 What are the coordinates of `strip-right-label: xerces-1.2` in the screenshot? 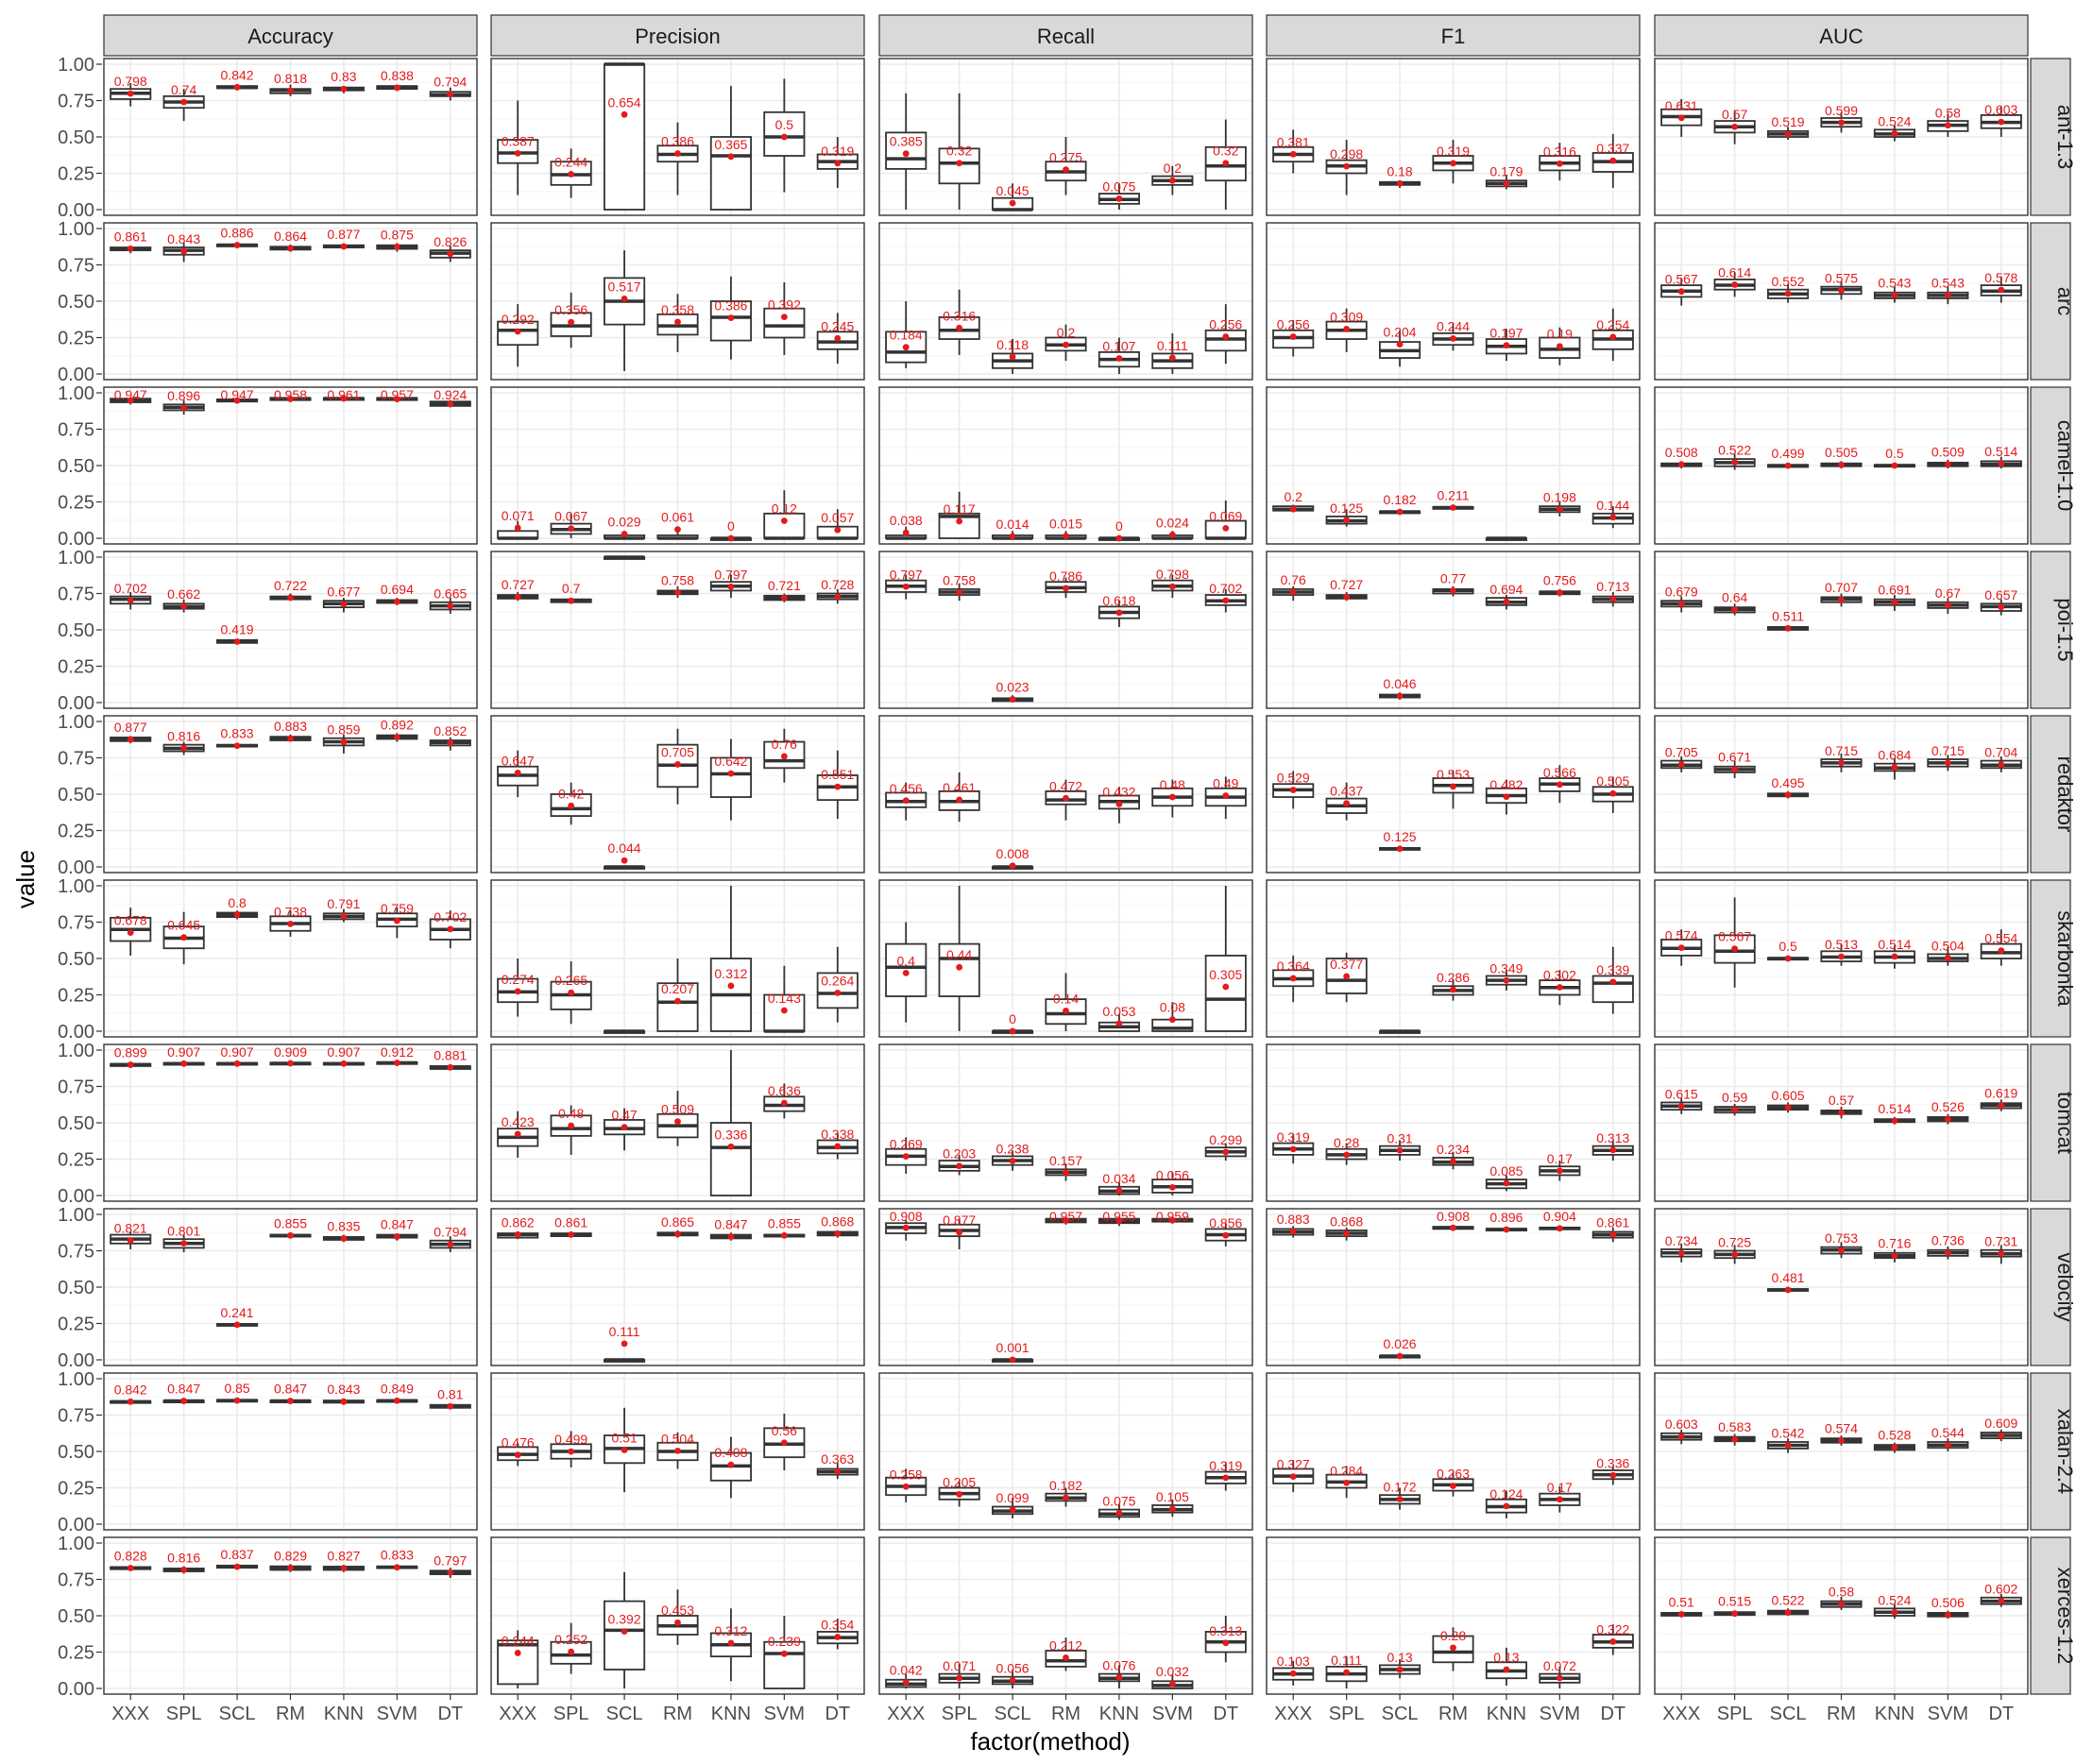 It's located at (2064, 1616).